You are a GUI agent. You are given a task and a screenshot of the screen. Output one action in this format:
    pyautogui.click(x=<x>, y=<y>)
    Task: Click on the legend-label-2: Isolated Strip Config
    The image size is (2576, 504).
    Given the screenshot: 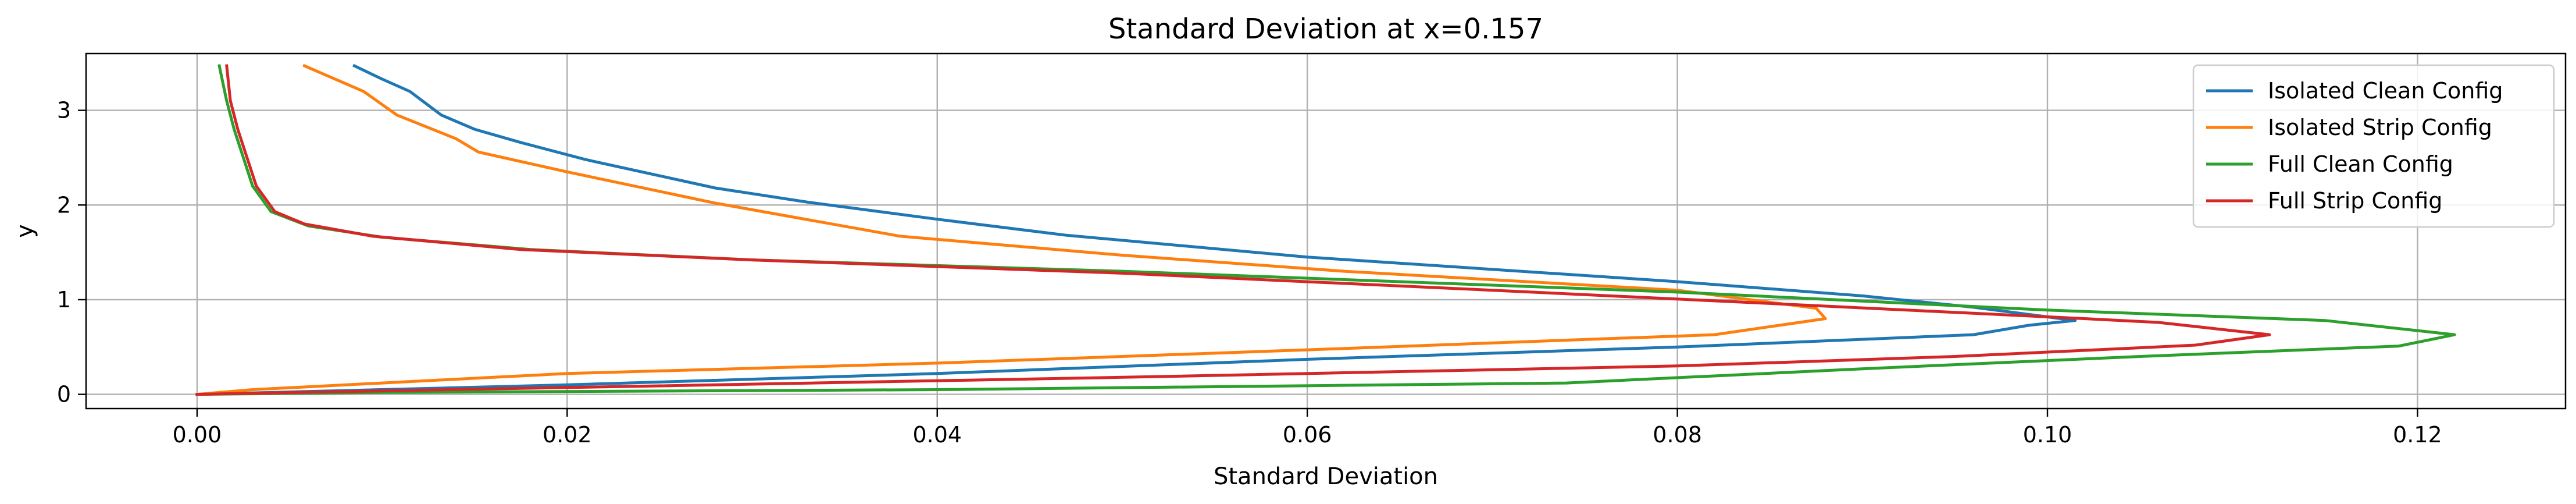 What is the action you would take?
    pyautogui.click(x=2380, y=127)
    